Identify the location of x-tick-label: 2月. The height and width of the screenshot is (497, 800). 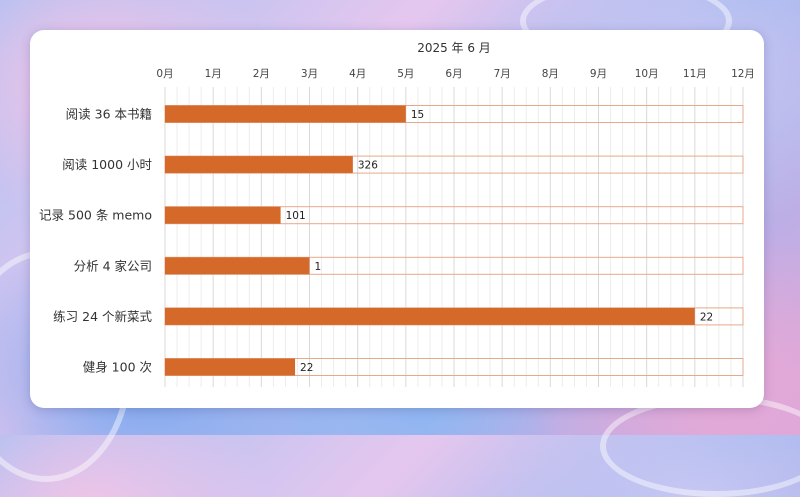
(261, 74).